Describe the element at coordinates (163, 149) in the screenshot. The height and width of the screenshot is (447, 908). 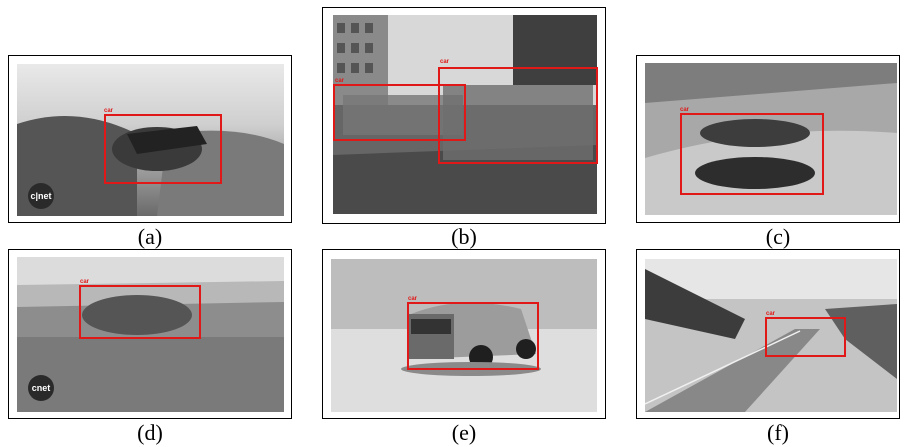
I see `bbox-a` at that location.